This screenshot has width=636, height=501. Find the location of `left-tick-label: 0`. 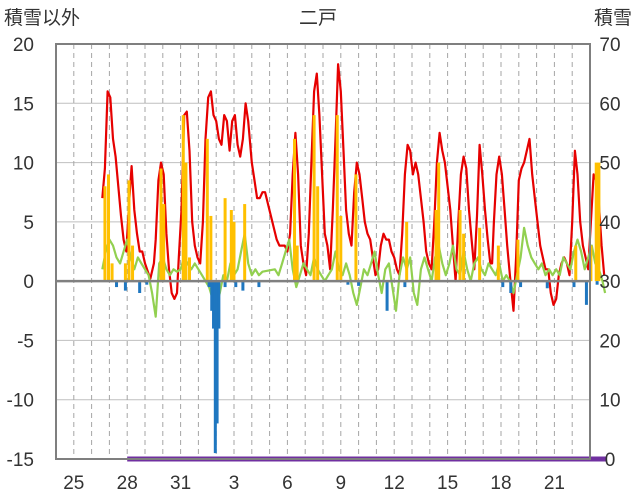

left-tick-label: 0 is located at coordinates (28, 282).